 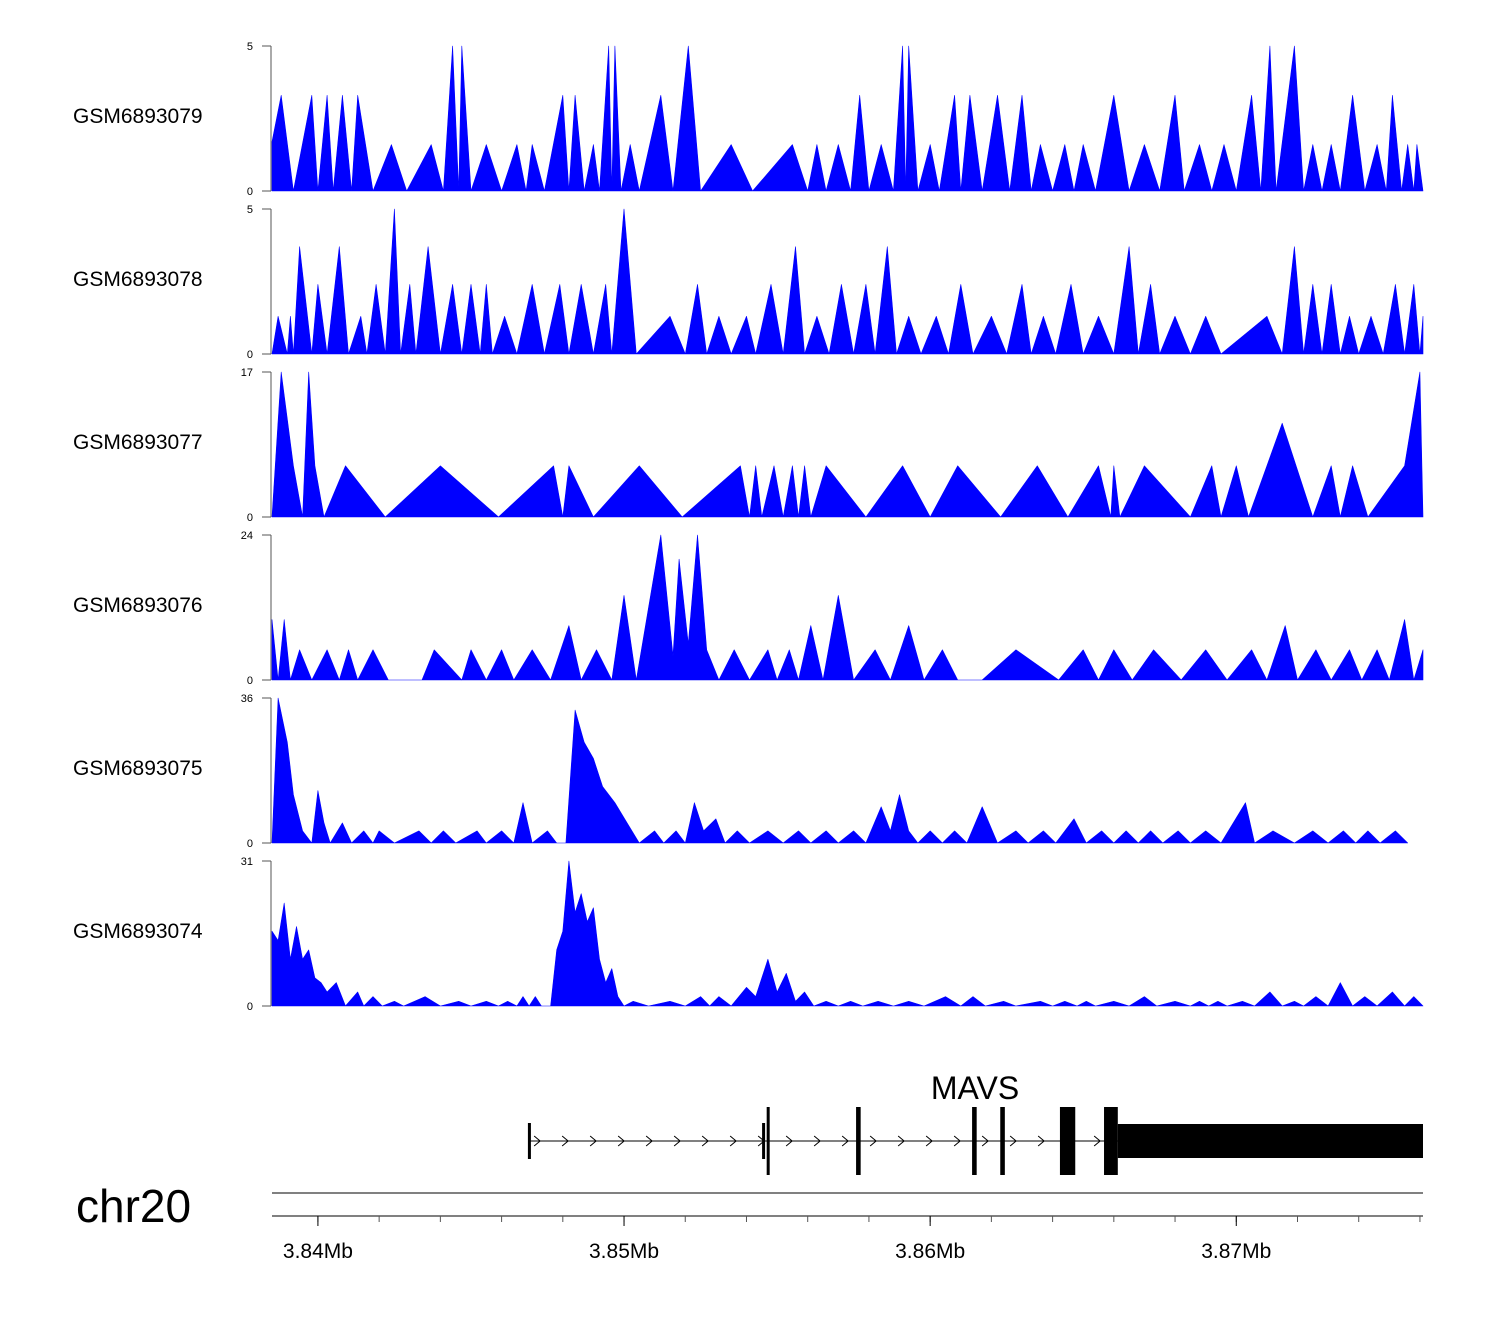 I want to click on track-label: GSM6893078, so click(x=138, y=279).